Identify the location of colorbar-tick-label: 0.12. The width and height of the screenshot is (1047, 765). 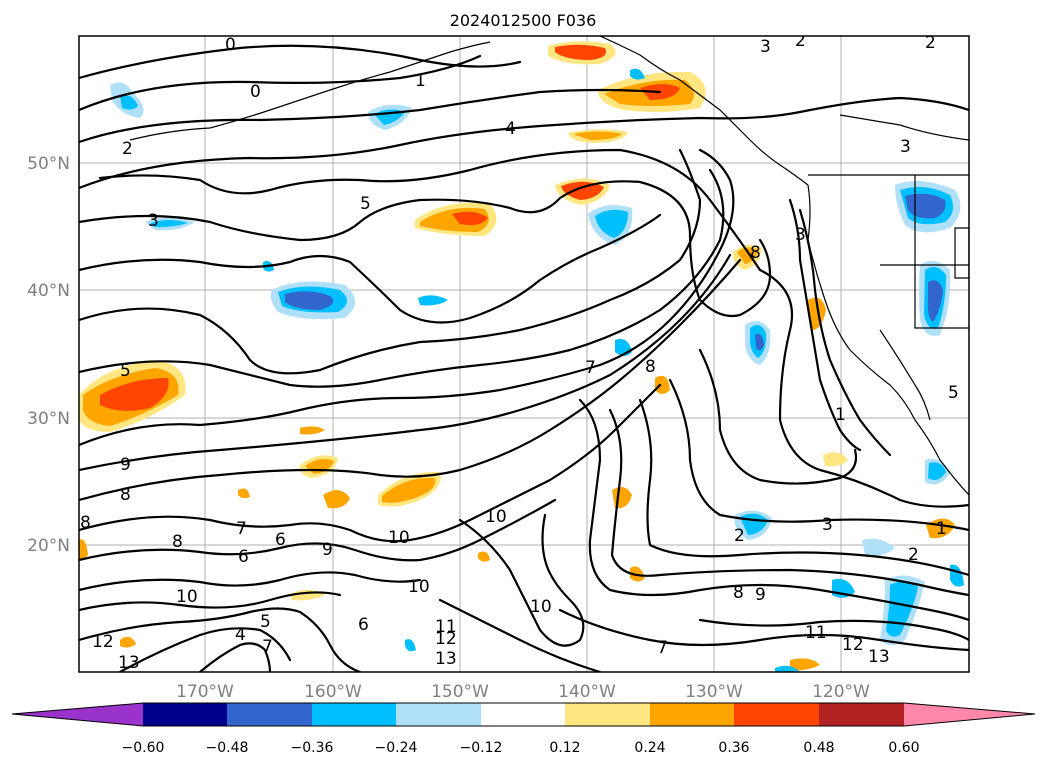
(564, 748).